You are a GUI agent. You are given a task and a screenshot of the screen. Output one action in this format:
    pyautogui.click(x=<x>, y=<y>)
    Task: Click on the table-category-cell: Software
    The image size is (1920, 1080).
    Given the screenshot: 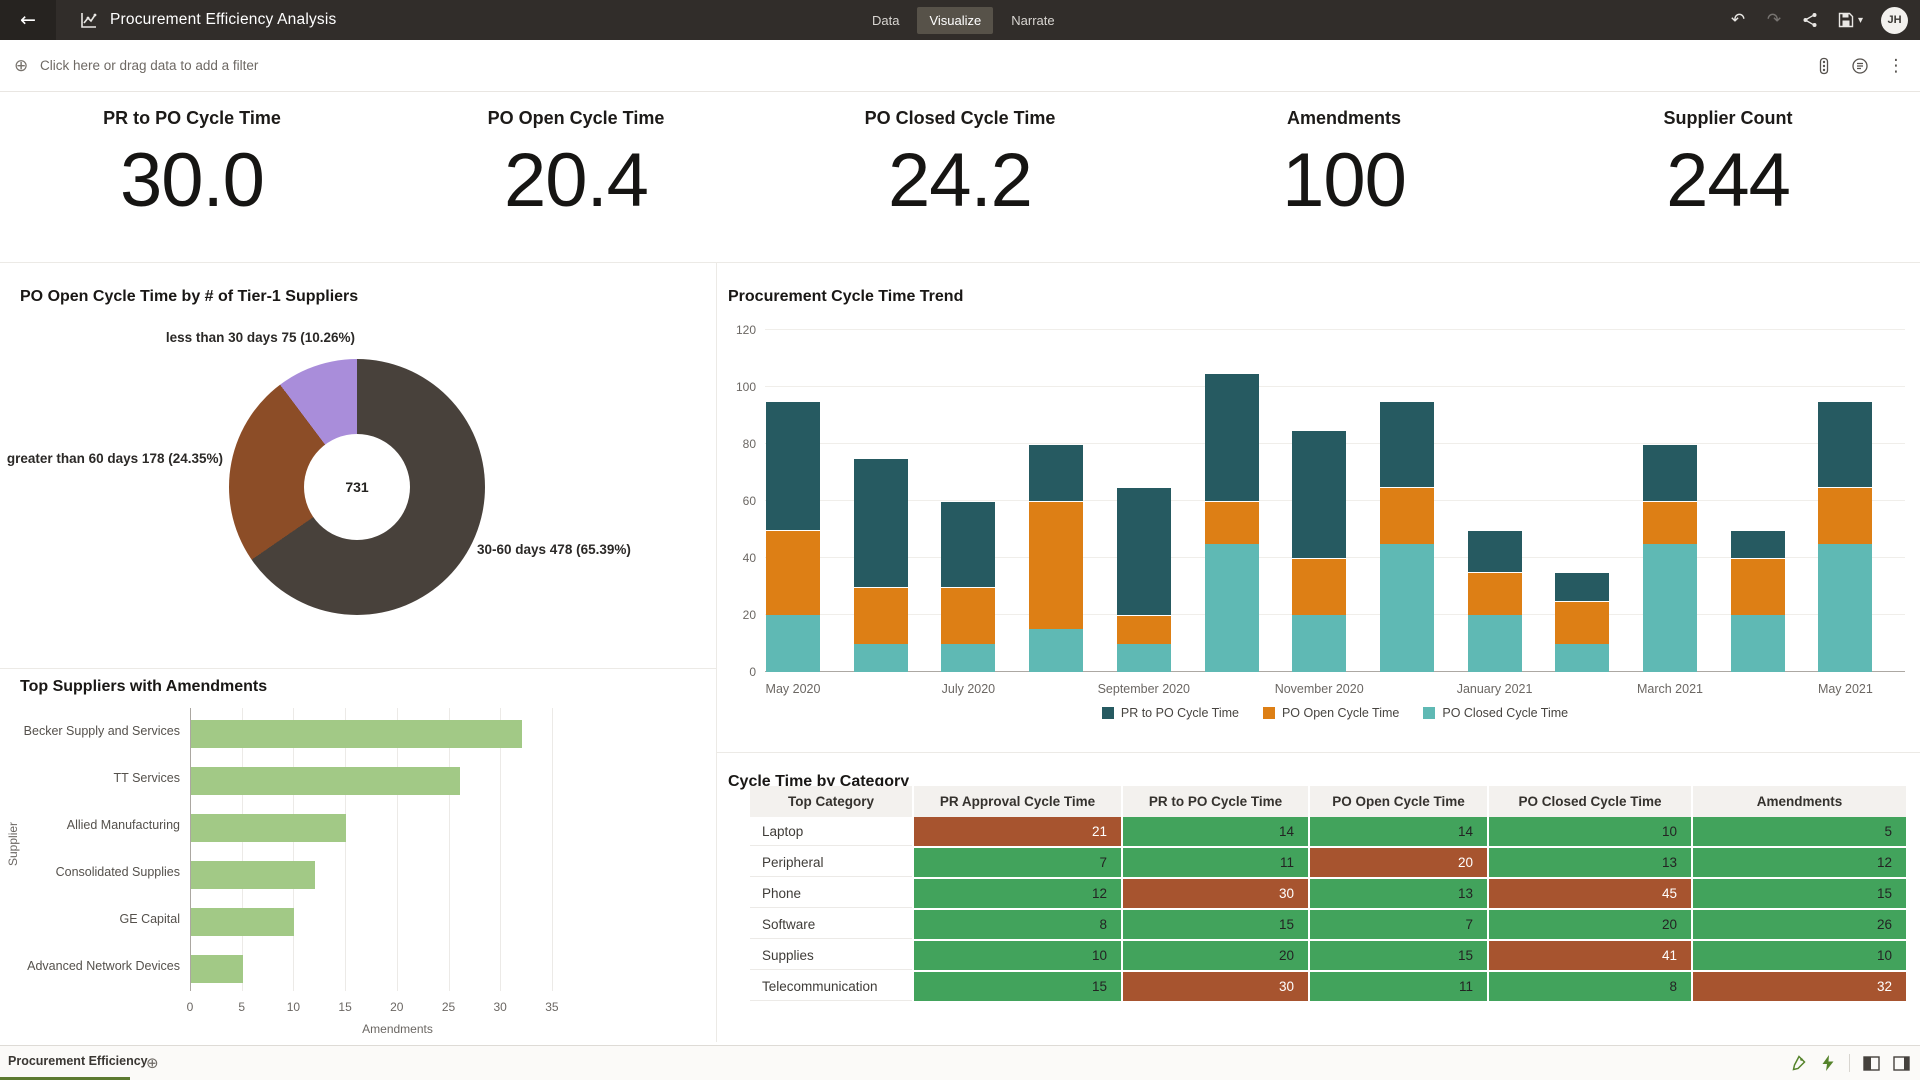 What is the action you would take?
    pyautogui.click(x=831, y=924)
    